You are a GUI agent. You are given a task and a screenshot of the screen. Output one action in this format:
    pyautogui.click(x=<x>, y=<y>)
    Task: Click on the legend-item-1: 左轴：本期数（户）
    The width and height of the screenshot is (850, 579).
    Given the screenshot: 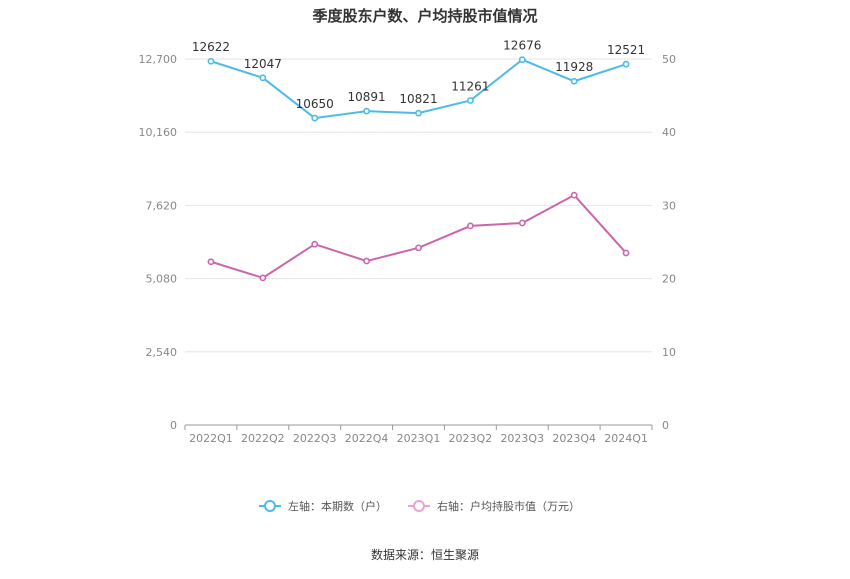 What is the action you would take?
    pyautogui.click(x=323, y=506)
    